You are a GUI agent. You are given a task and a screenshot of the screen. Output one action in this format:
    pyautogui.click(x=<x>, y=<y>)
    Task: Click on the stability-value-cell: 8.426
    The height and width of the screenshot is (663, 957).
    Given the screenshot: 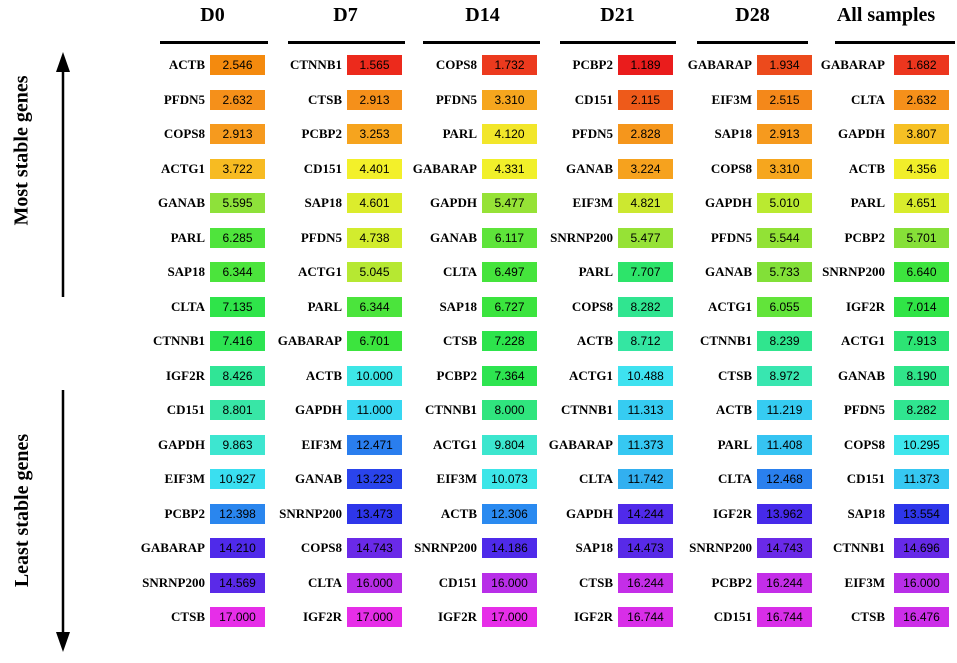 What is the action you would take?
    pyautogui.click(x=237, y=375)
    